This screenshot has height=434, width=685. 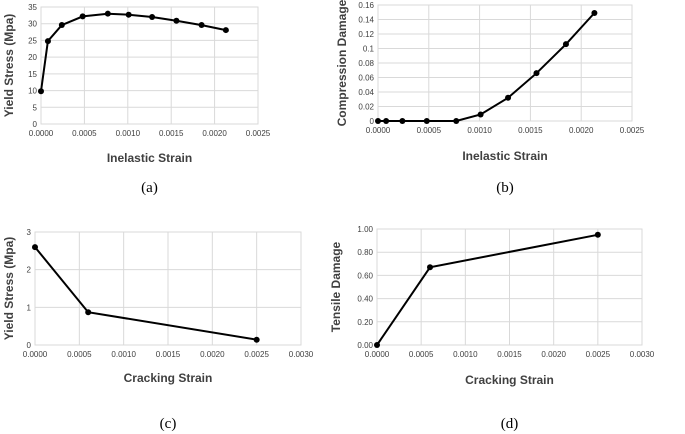 What do you see at coordinates (32, 57) in the screenshot?
I see `y-tick-label: 20` at bounding box center [32, 57].